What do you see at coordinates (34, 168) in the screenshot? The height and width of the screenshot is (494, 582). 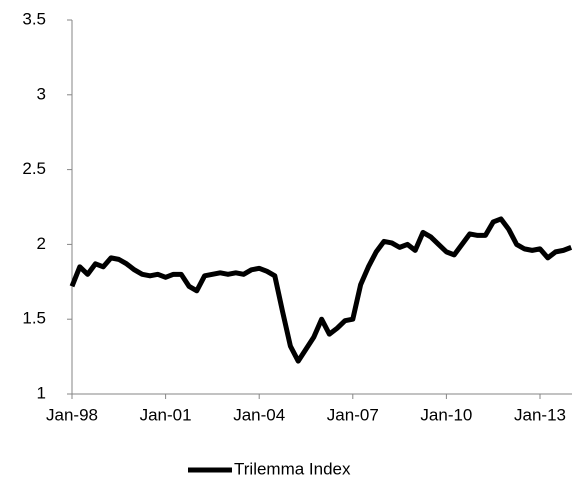 I see `y-tick-label: 2.5` at bounding box center [34, 168].